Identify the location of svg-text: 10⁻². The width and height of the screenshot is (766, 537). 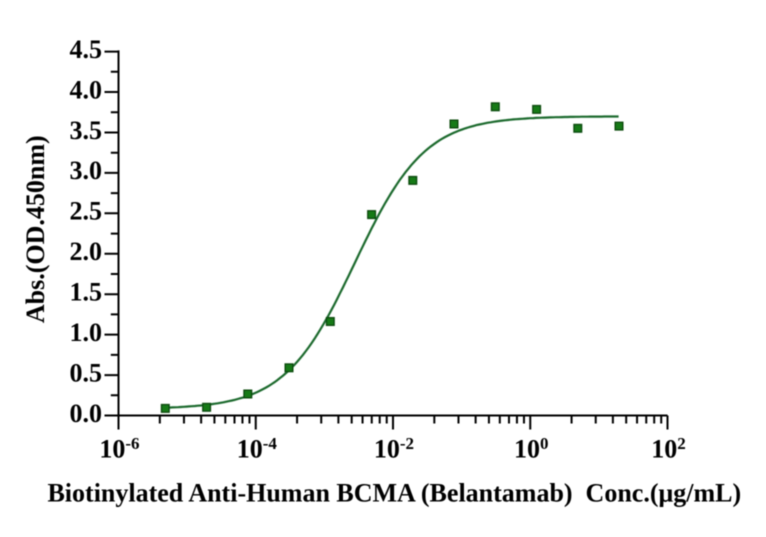
(394, 449).